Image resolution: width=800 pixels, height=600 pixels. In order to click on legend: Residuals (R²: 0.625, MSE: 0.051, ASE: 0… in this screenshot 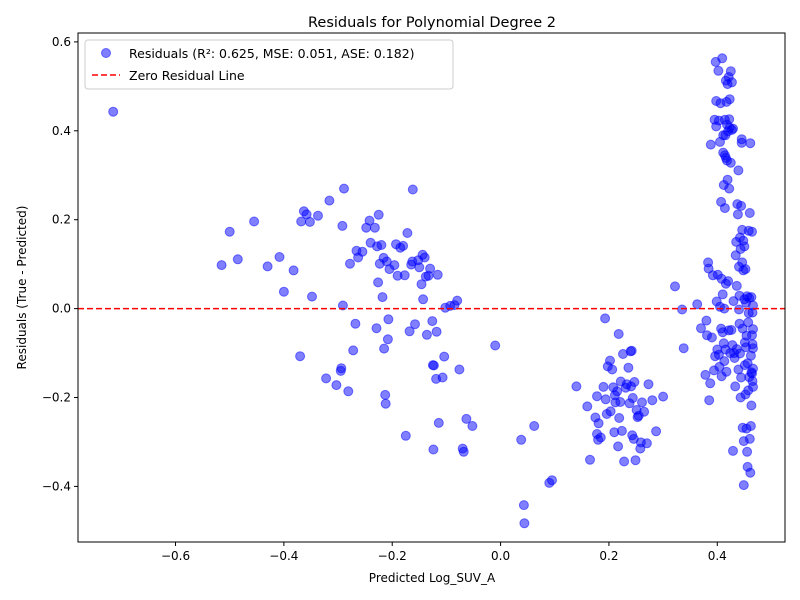, I will do `click(269, 64)`.